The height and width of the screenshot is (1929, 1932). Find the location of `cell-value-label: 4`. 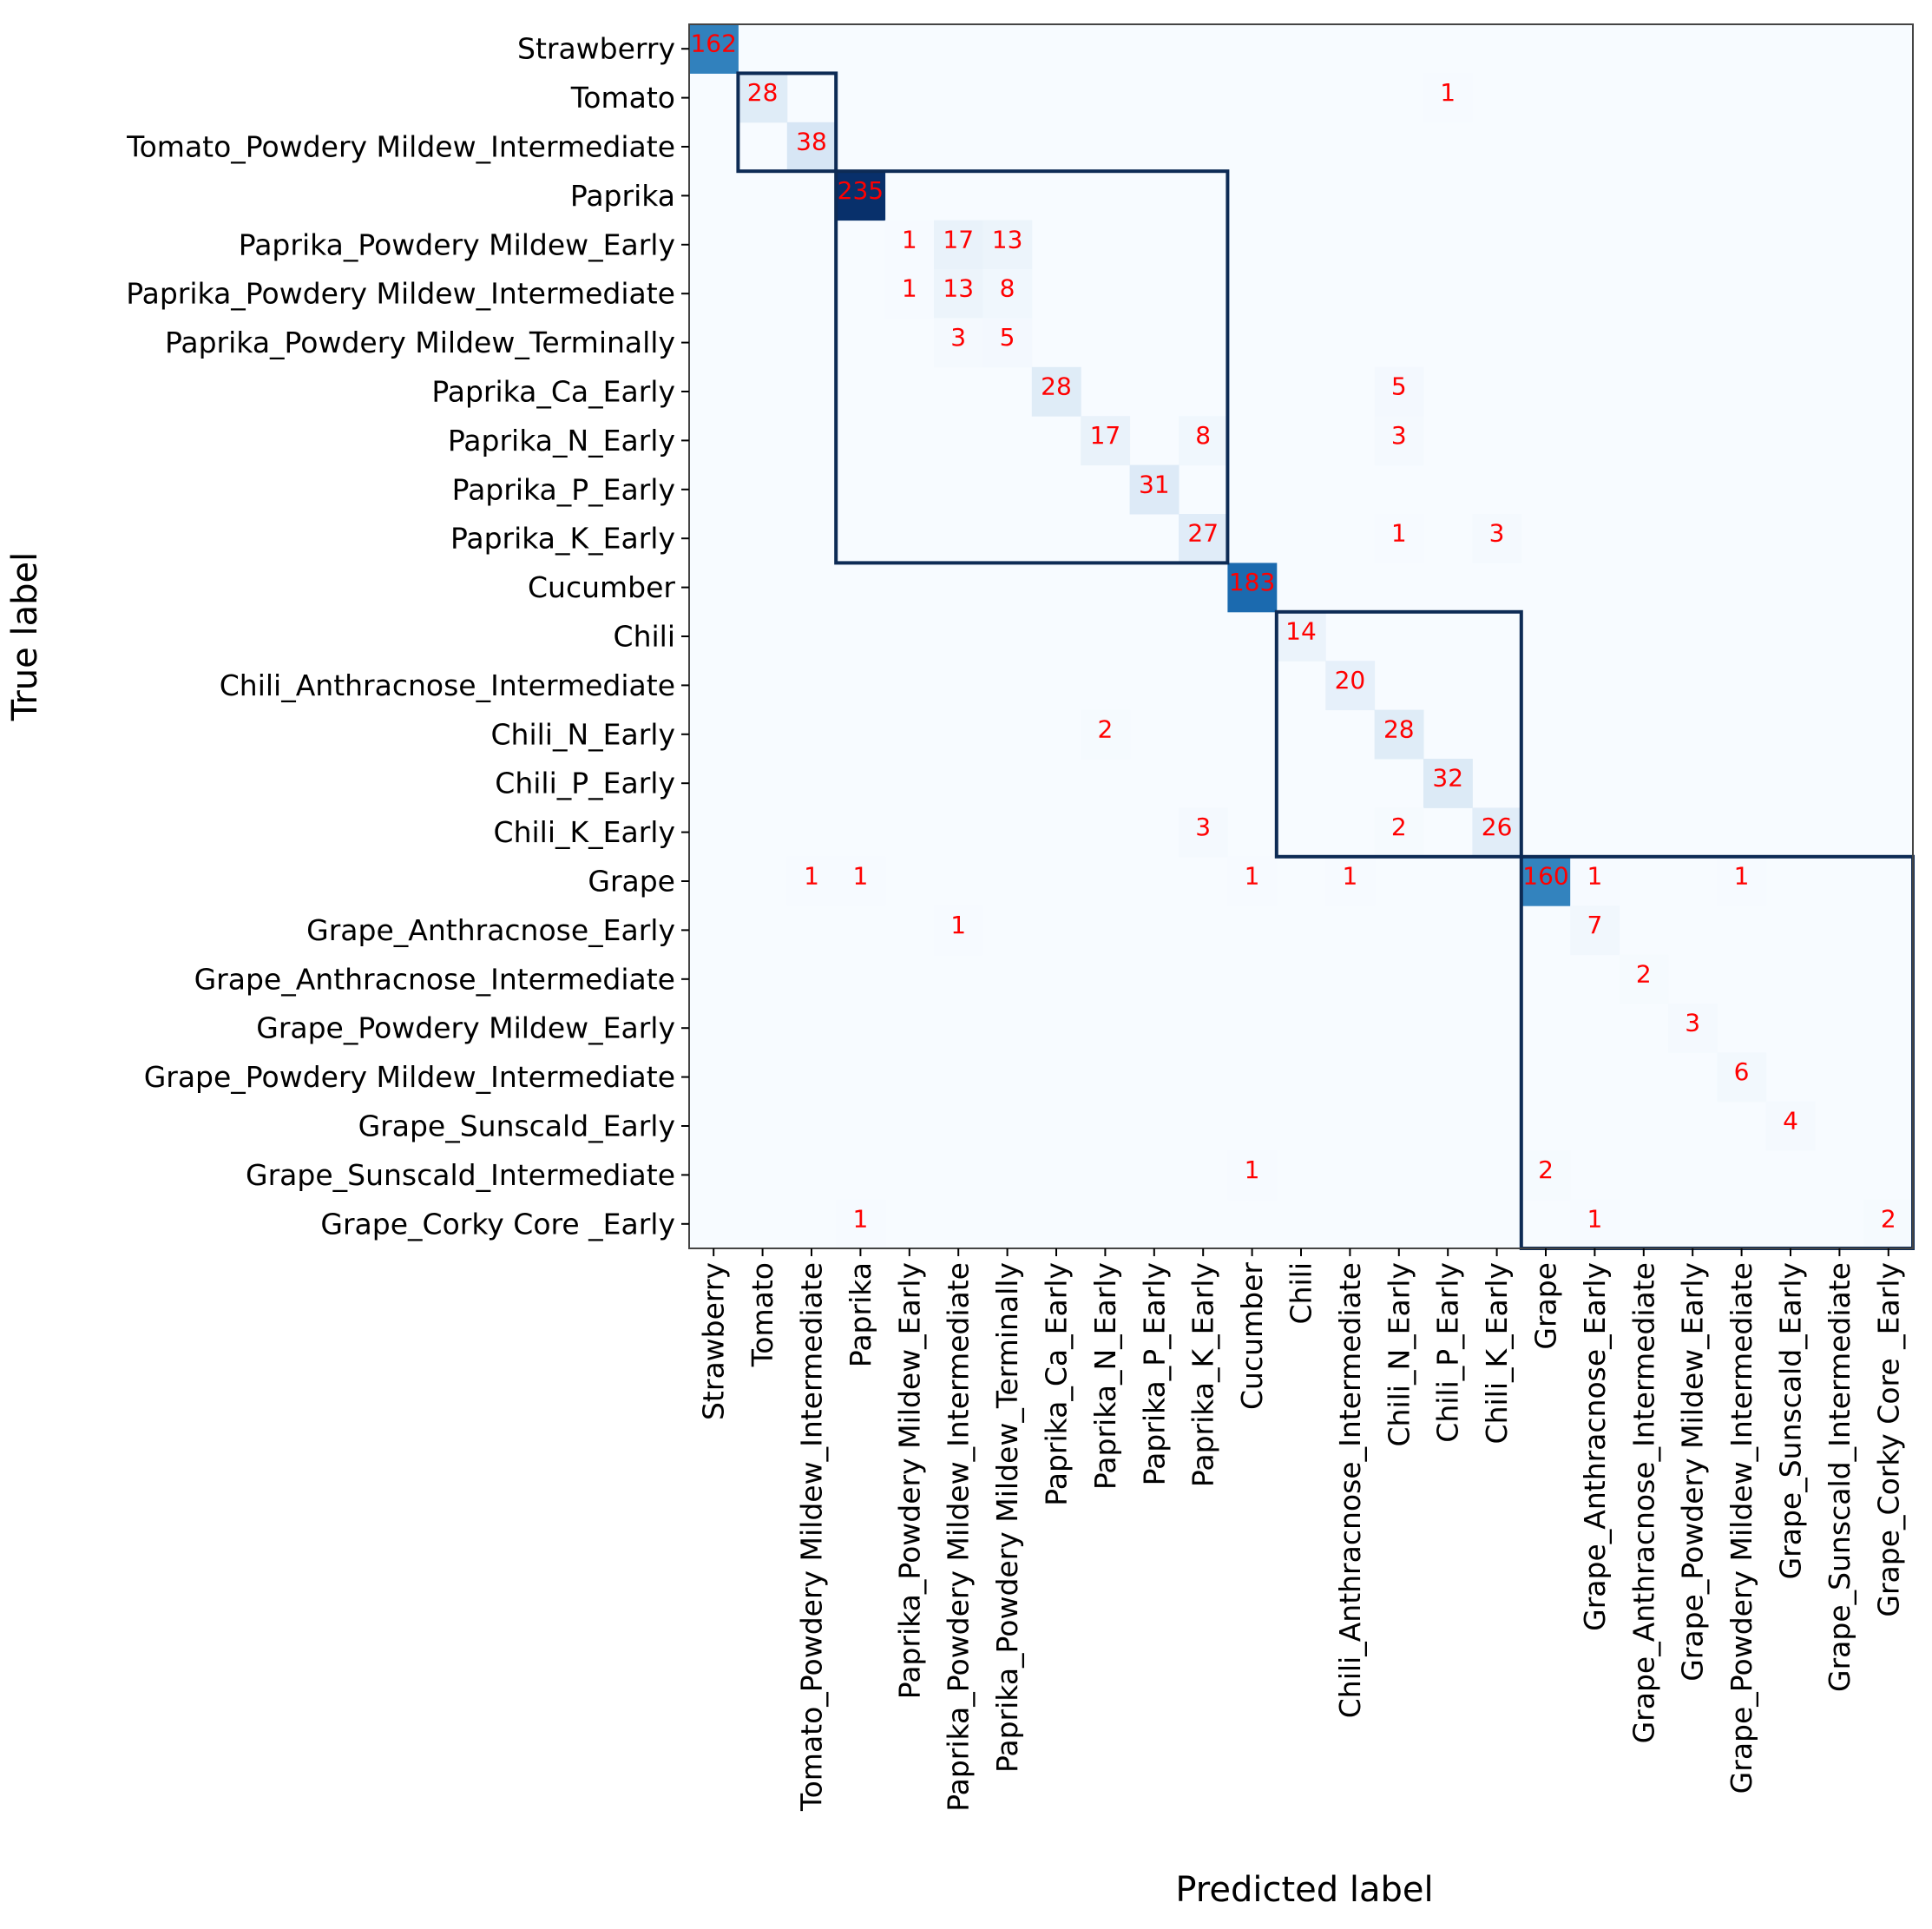

cell-value-label: 4 is located at coordinates (1791, 1121).